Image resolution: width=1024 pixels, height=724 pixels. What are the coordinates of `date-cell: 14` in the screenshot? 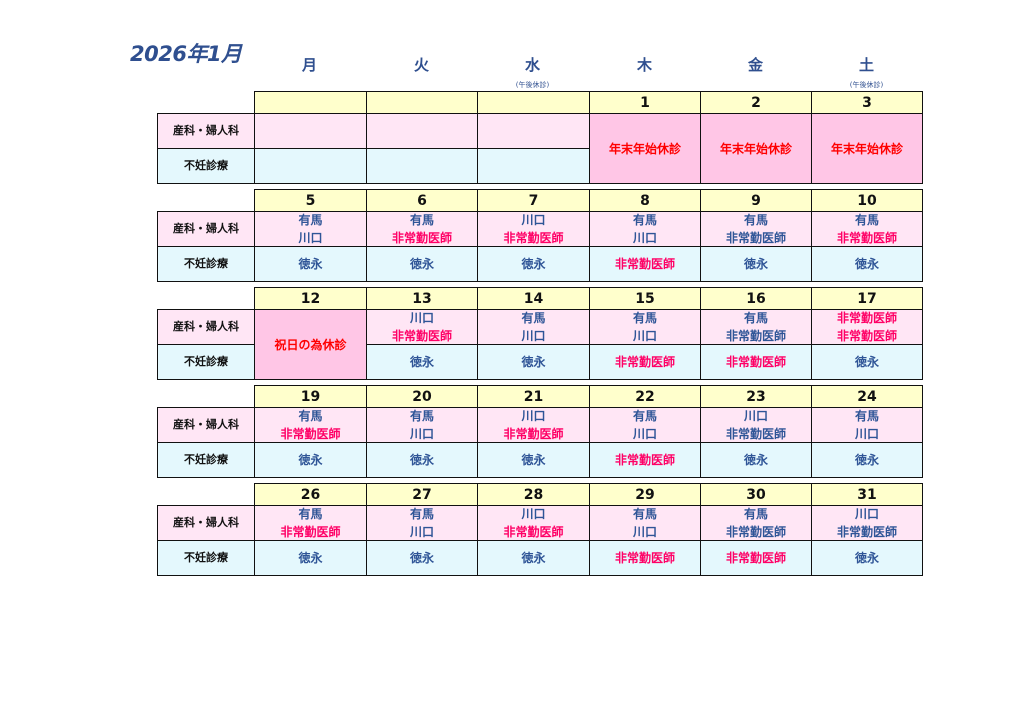 It's located at (533, 298).